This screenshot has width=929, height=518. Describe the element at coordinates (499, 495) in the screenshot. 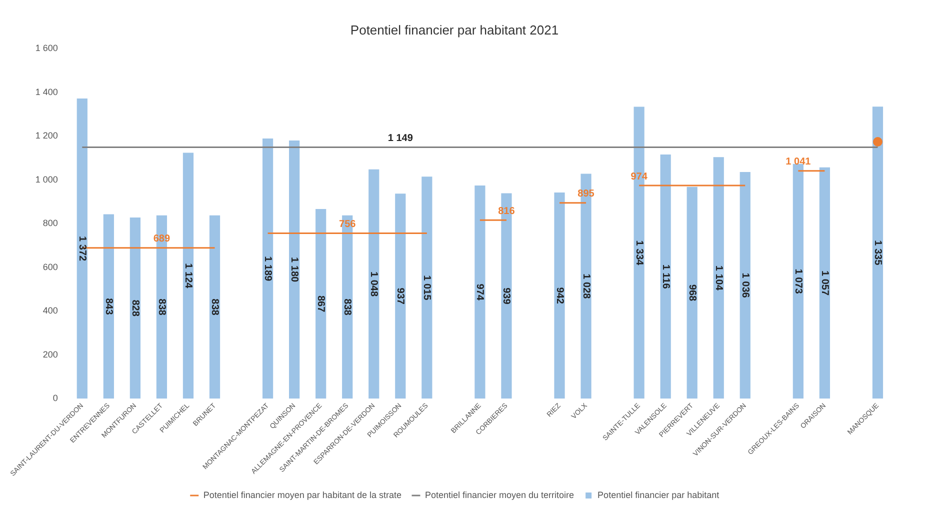

I see `legend-label: Potentiel financier moyen du territoire` at that location.